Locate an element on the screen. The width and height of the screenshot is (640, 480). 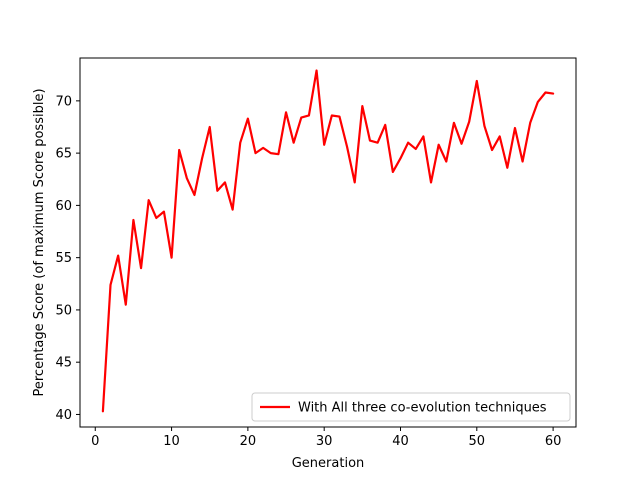
y-tick-label: 40 is located at coordinates (63, 415).